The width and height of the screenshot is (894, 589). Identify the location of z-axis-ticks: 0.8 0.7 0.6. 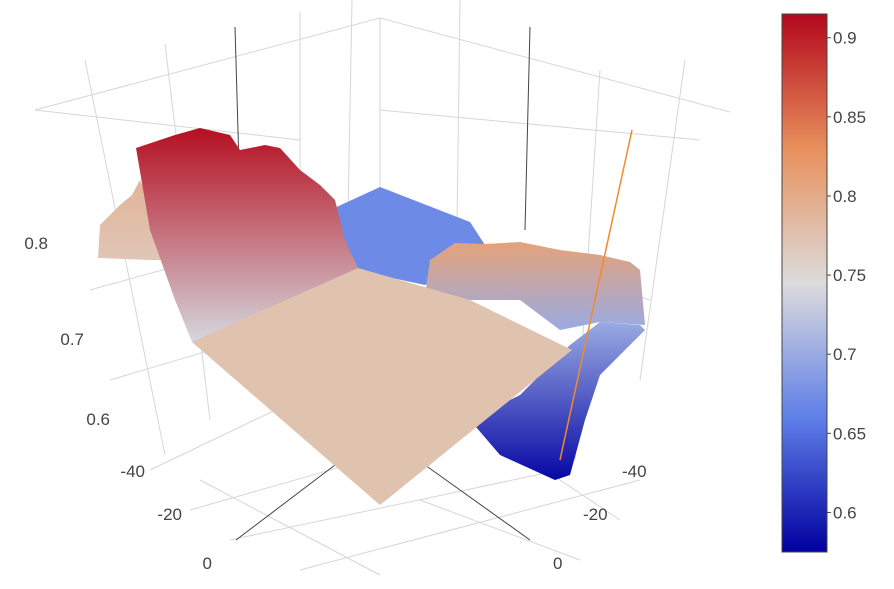
(67, 331).